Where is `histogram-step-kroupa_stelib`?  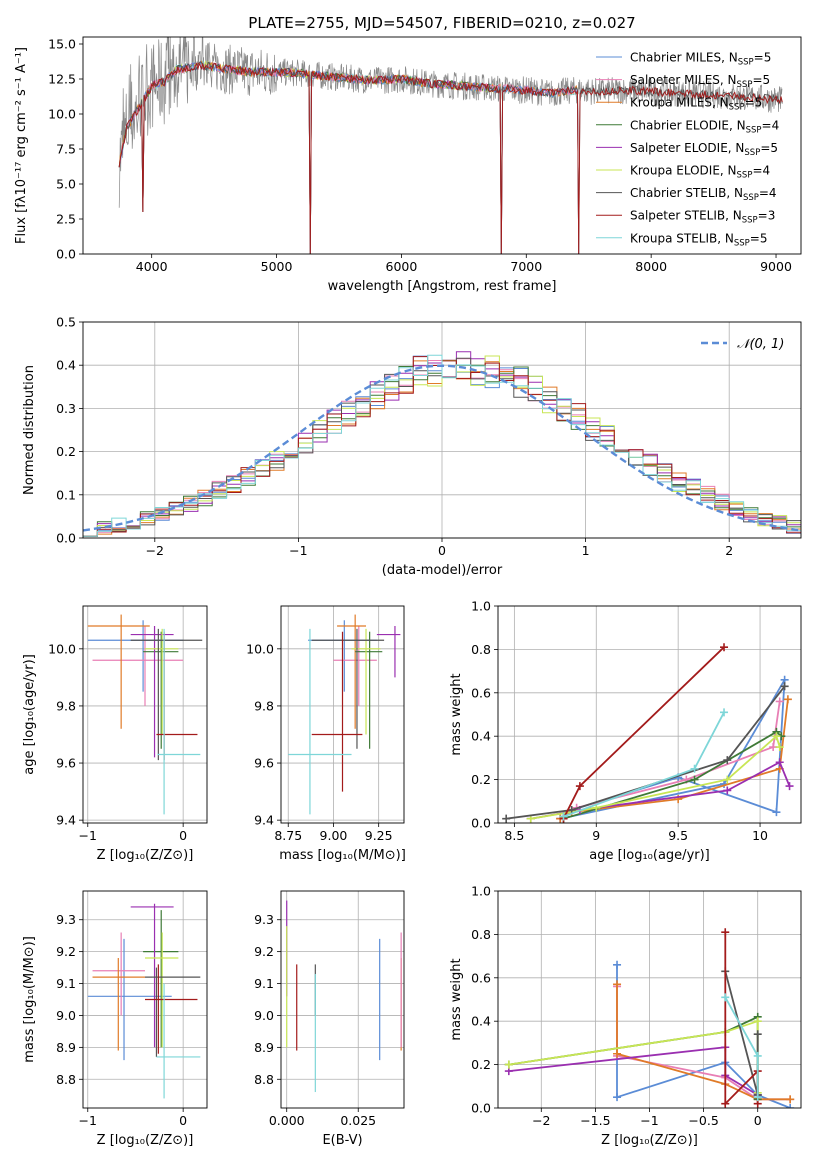 histogram-step-kroupa_stelib is located at coordinates (442, 446).